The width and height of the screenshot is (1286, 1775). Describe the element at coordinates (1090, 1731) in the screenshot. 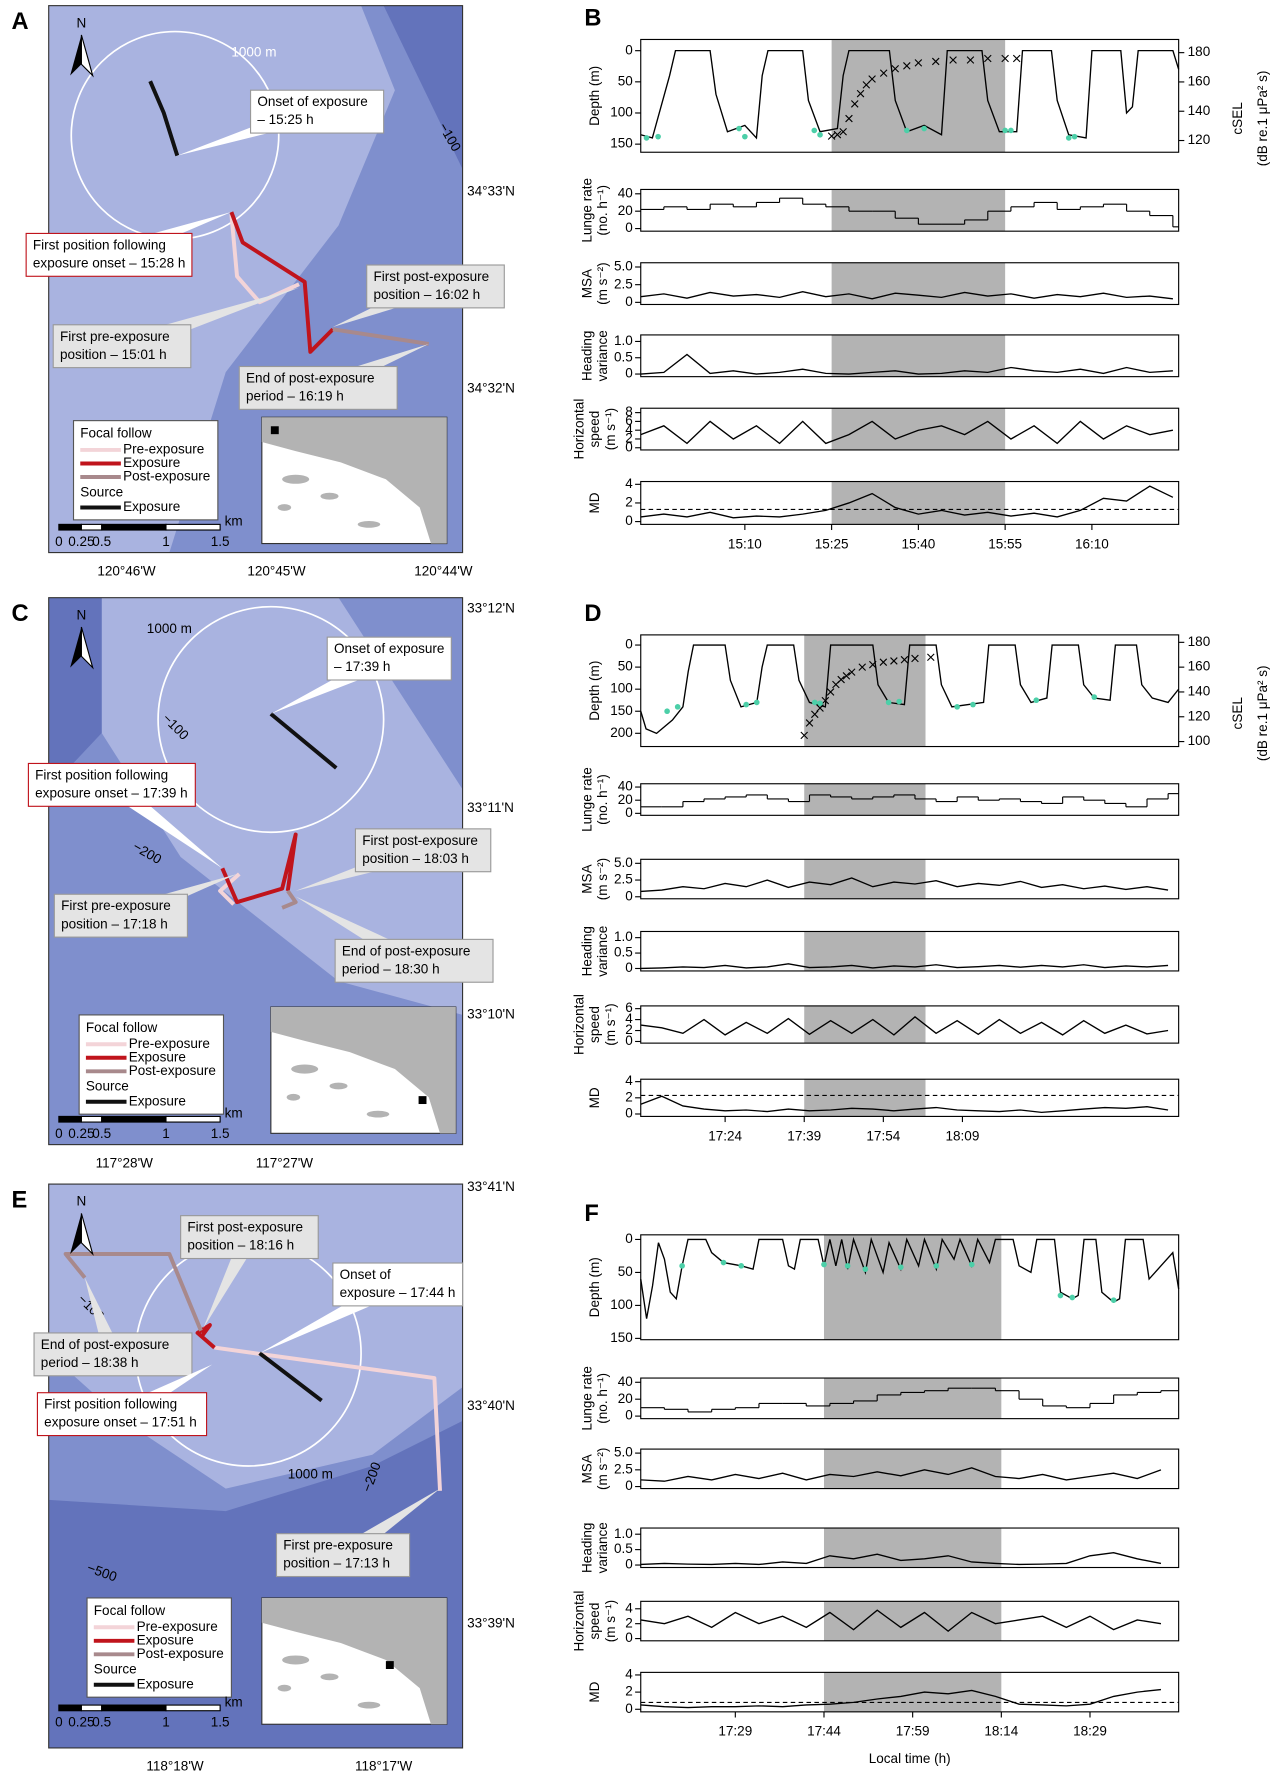

I see `x-tick-label: 18:29` at that location.